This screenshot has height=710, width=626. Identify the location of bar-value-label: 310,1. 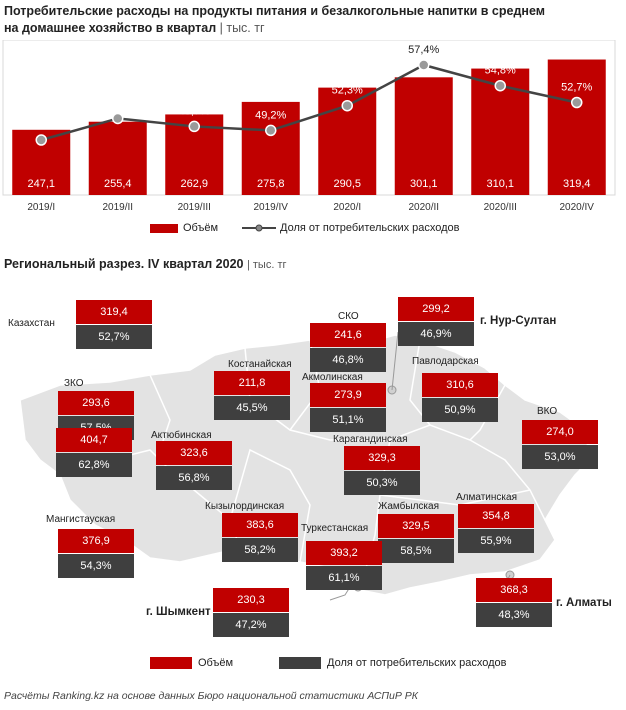
(500, 184).